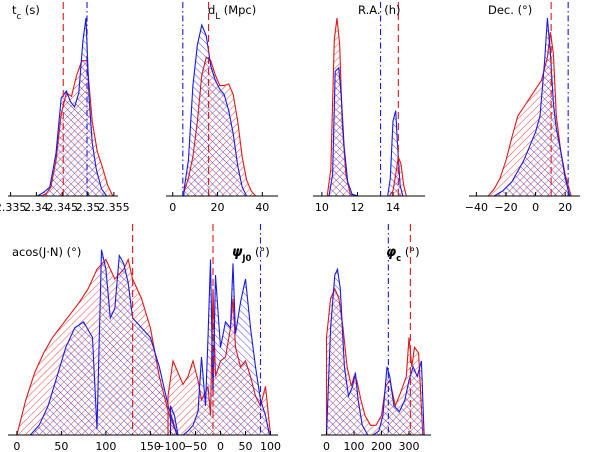 This screenshot has width=598, height=452. What do you see at coordinates (170, 446) in the screenshot?
I see `x-tick-label: −100` at bounding box center [170, 446].